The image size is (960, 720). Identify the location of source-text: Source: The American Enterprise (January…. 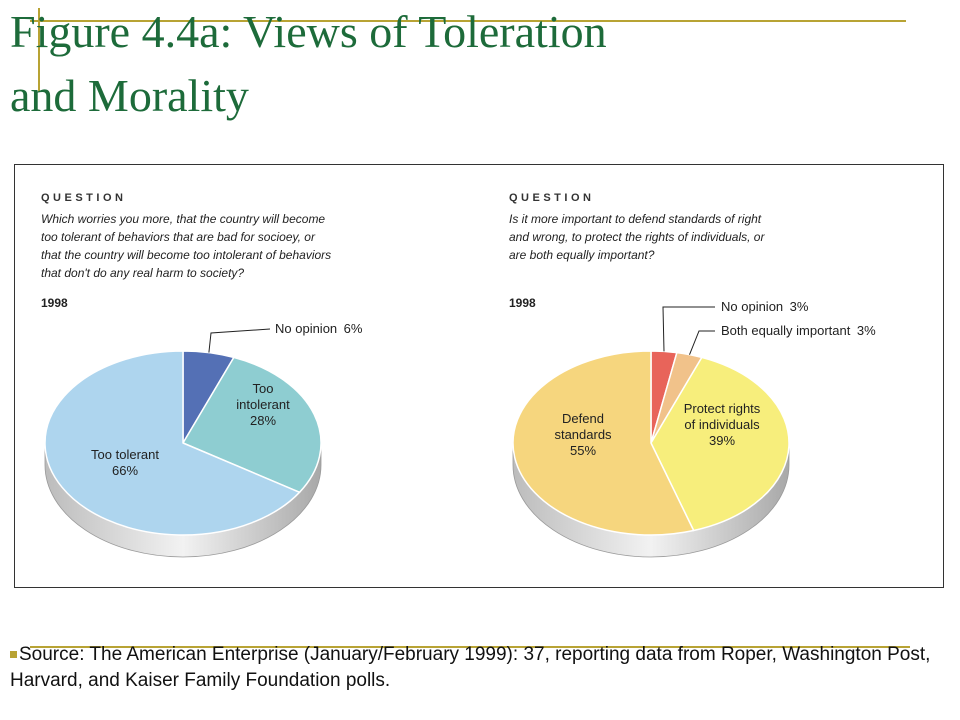
(470, 667).